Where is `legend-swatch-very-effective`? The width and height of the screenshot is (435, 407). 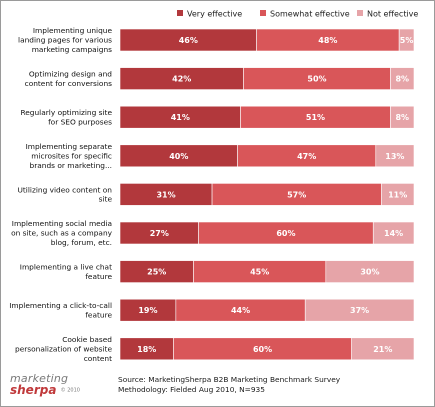
legend-swatch-very-effective is located at coordinates (180, 13).